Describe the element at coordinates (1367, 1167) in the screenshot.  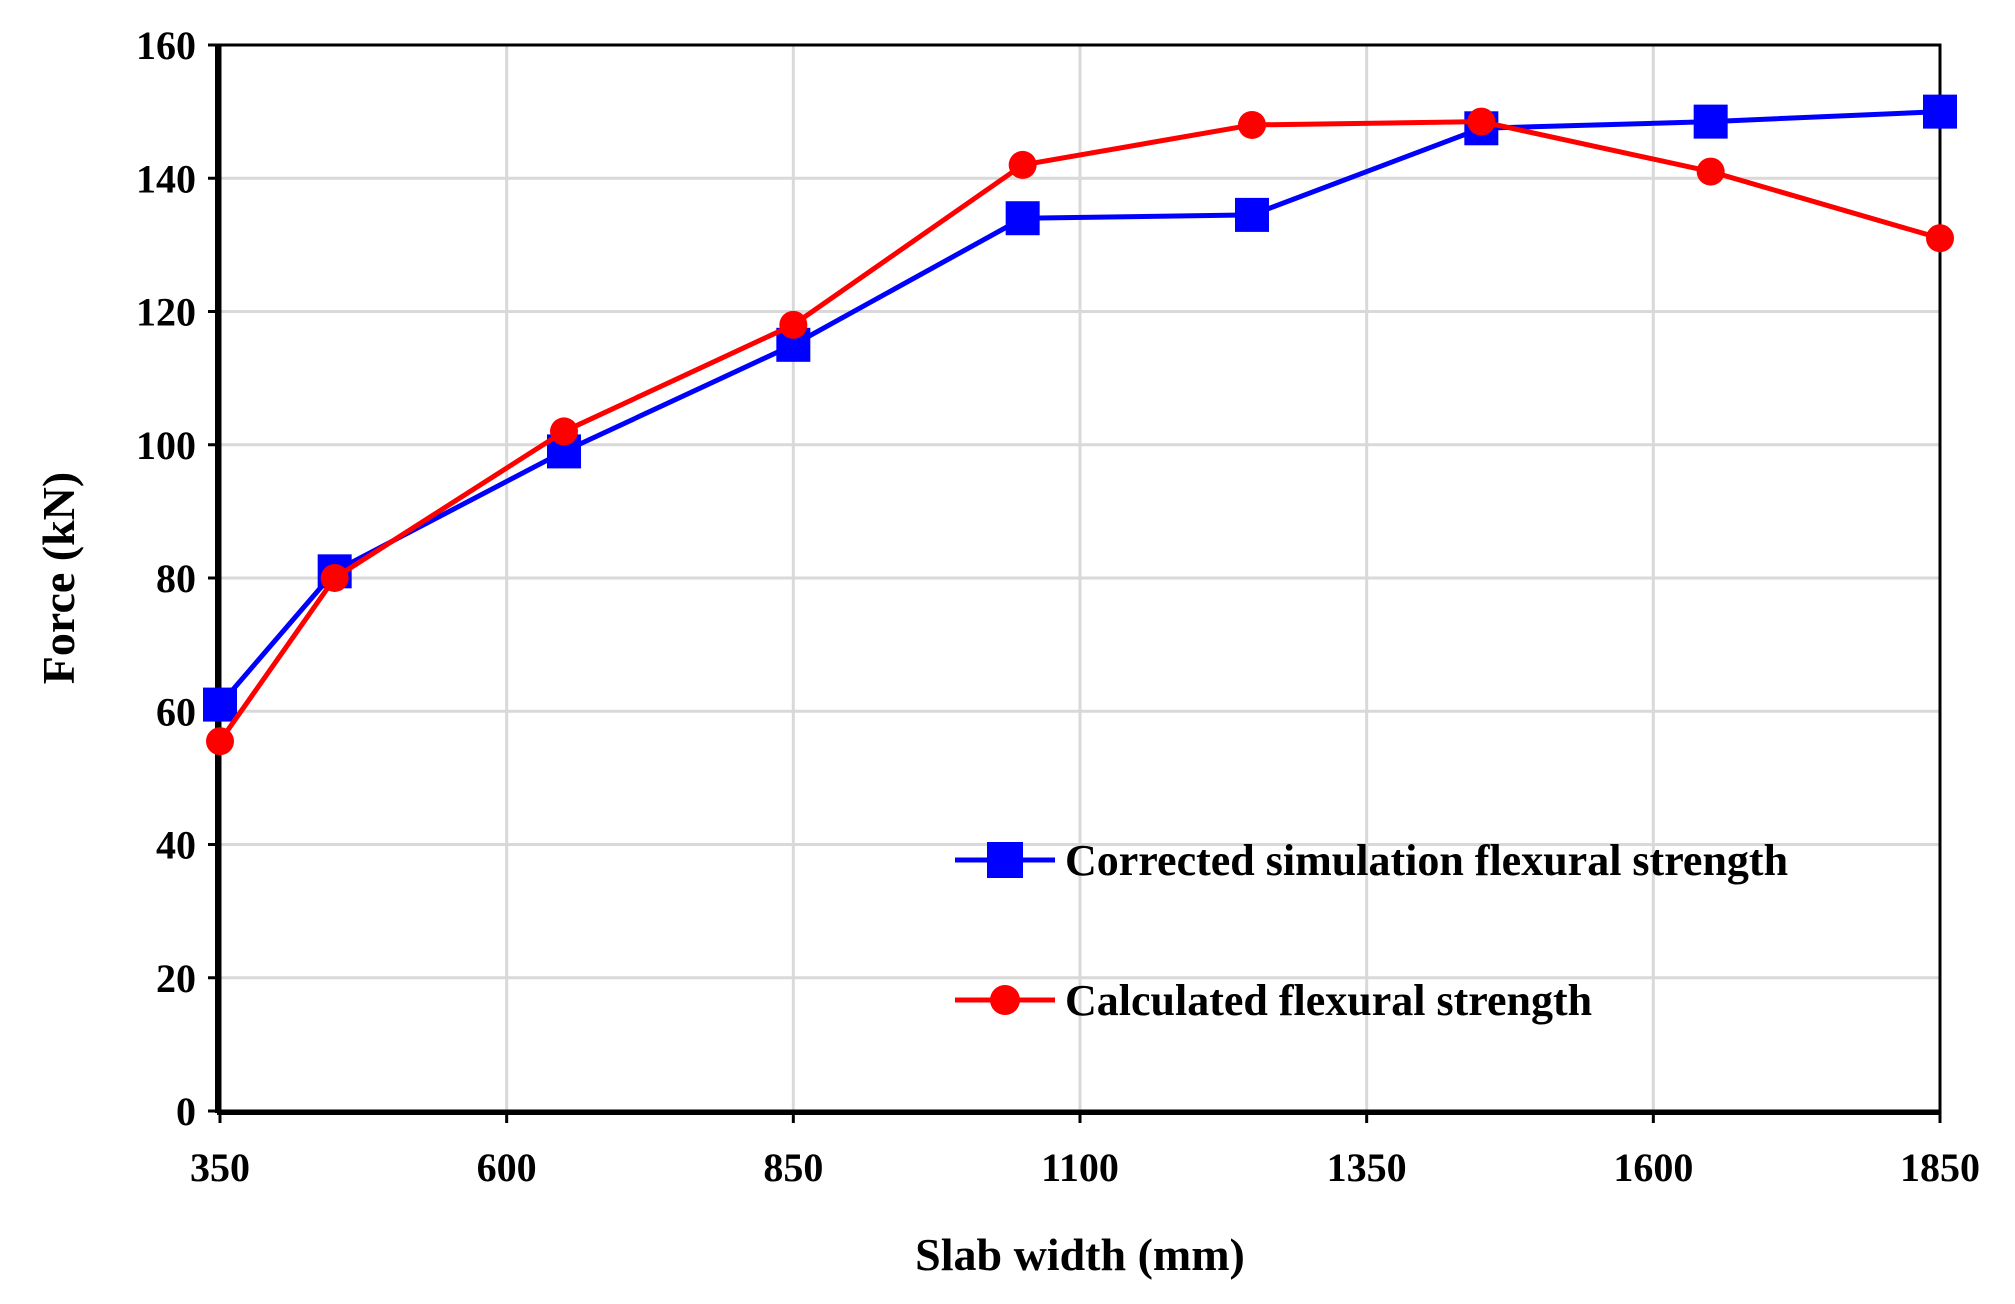
I see `x-tick-label-1350: 1350` at that location.